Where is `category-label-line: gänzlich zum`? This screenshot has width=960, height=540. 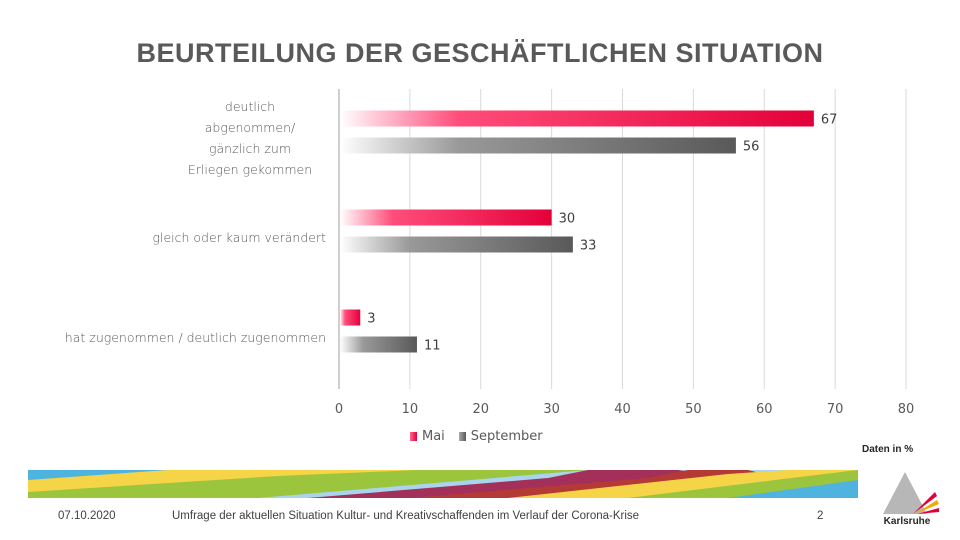
category-label-line: gänzlich zum is located at coordinates (250, 148).